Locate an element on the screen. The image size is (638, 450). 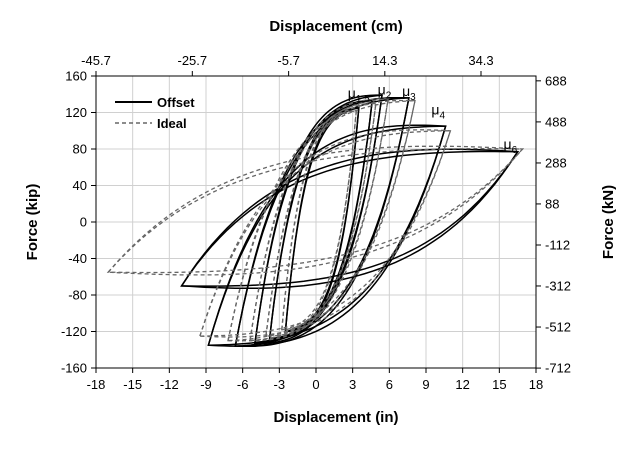
x-tick-label: 12 is located at coordinates (462, 384).